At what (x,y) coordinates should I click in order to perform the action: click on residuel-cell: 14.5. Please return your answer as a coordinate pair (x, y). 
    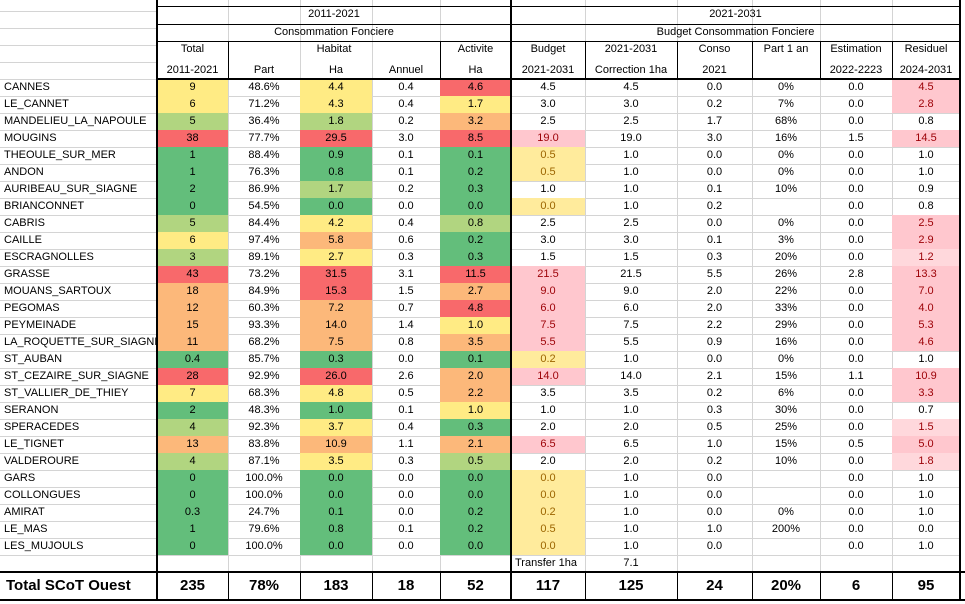
    Looking at the image, I should click on (926, 138).